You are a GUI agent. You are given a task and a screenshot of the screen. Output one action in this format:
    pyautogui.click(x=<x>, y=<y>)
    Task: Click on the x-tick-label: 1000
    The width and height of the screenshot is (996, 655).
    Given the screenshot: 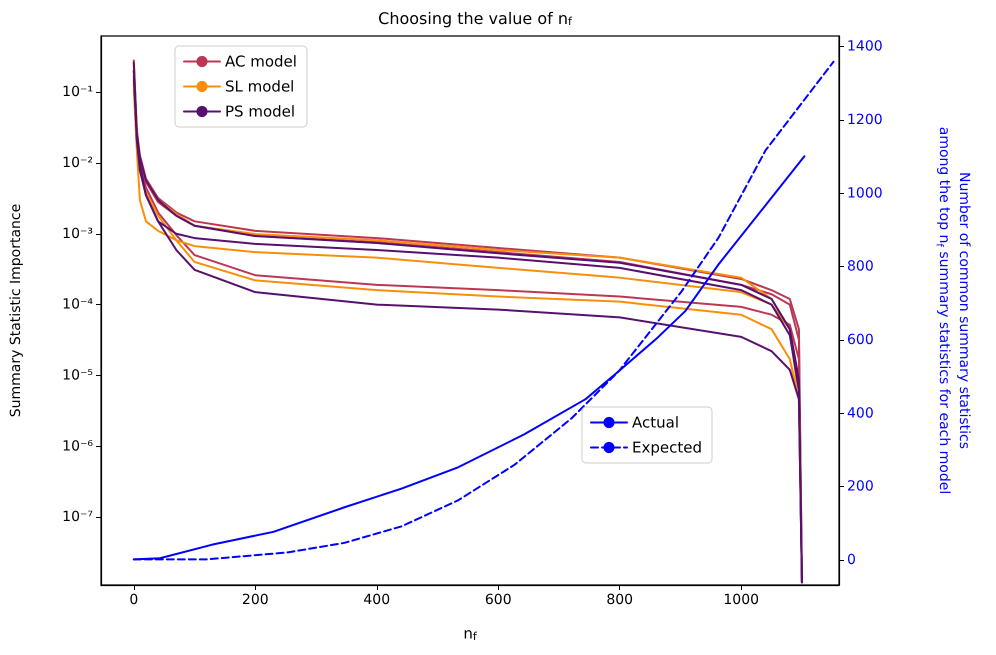 What is the action you would take?
    pyautogui.click(x=741, y=600)
    